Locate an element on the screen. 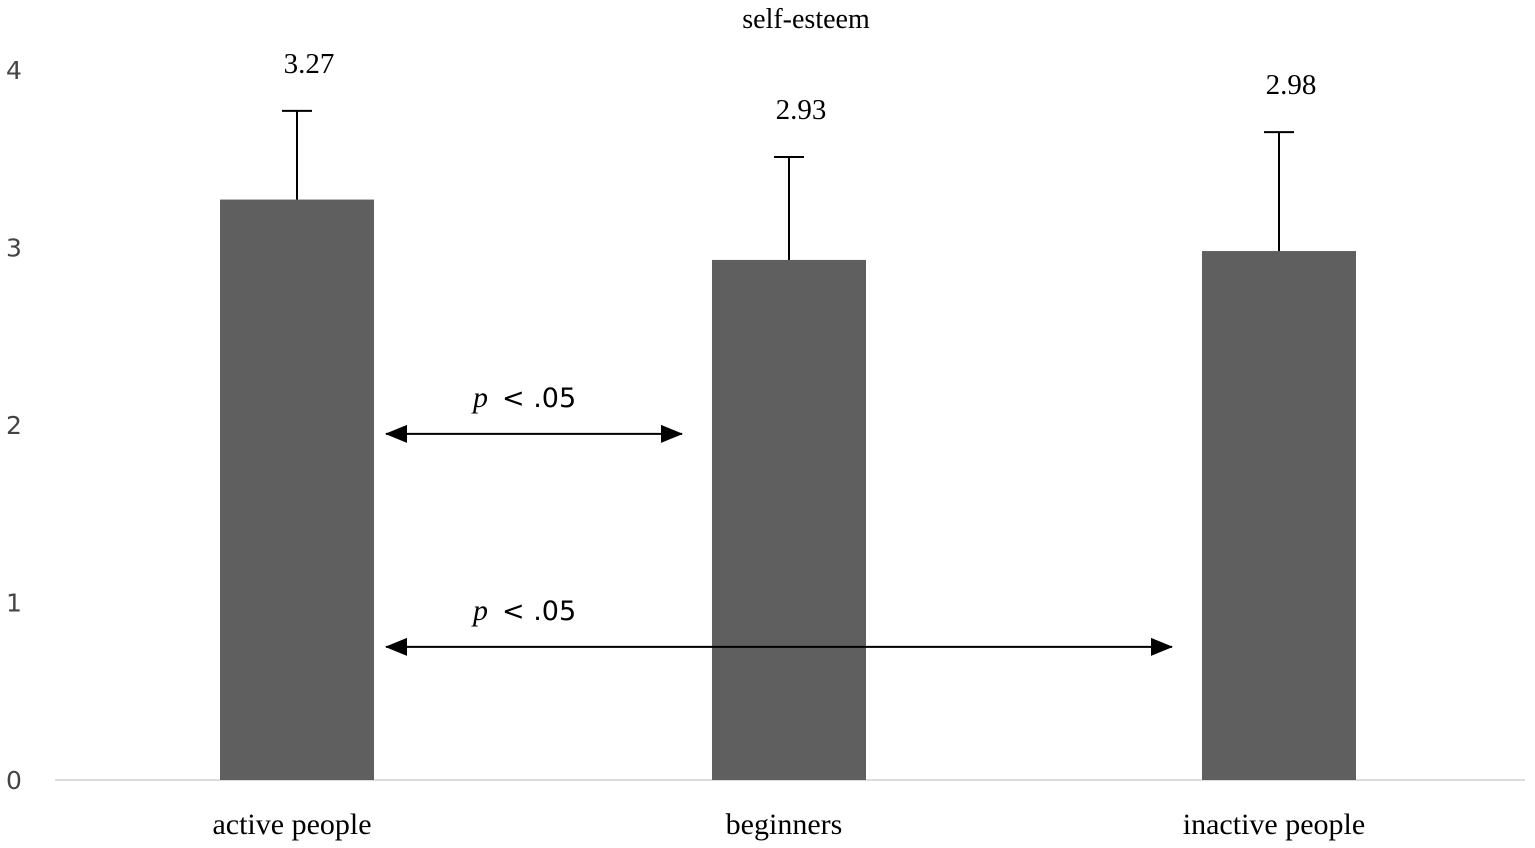  x-category-label: active people is located at coordinates (291, 824).